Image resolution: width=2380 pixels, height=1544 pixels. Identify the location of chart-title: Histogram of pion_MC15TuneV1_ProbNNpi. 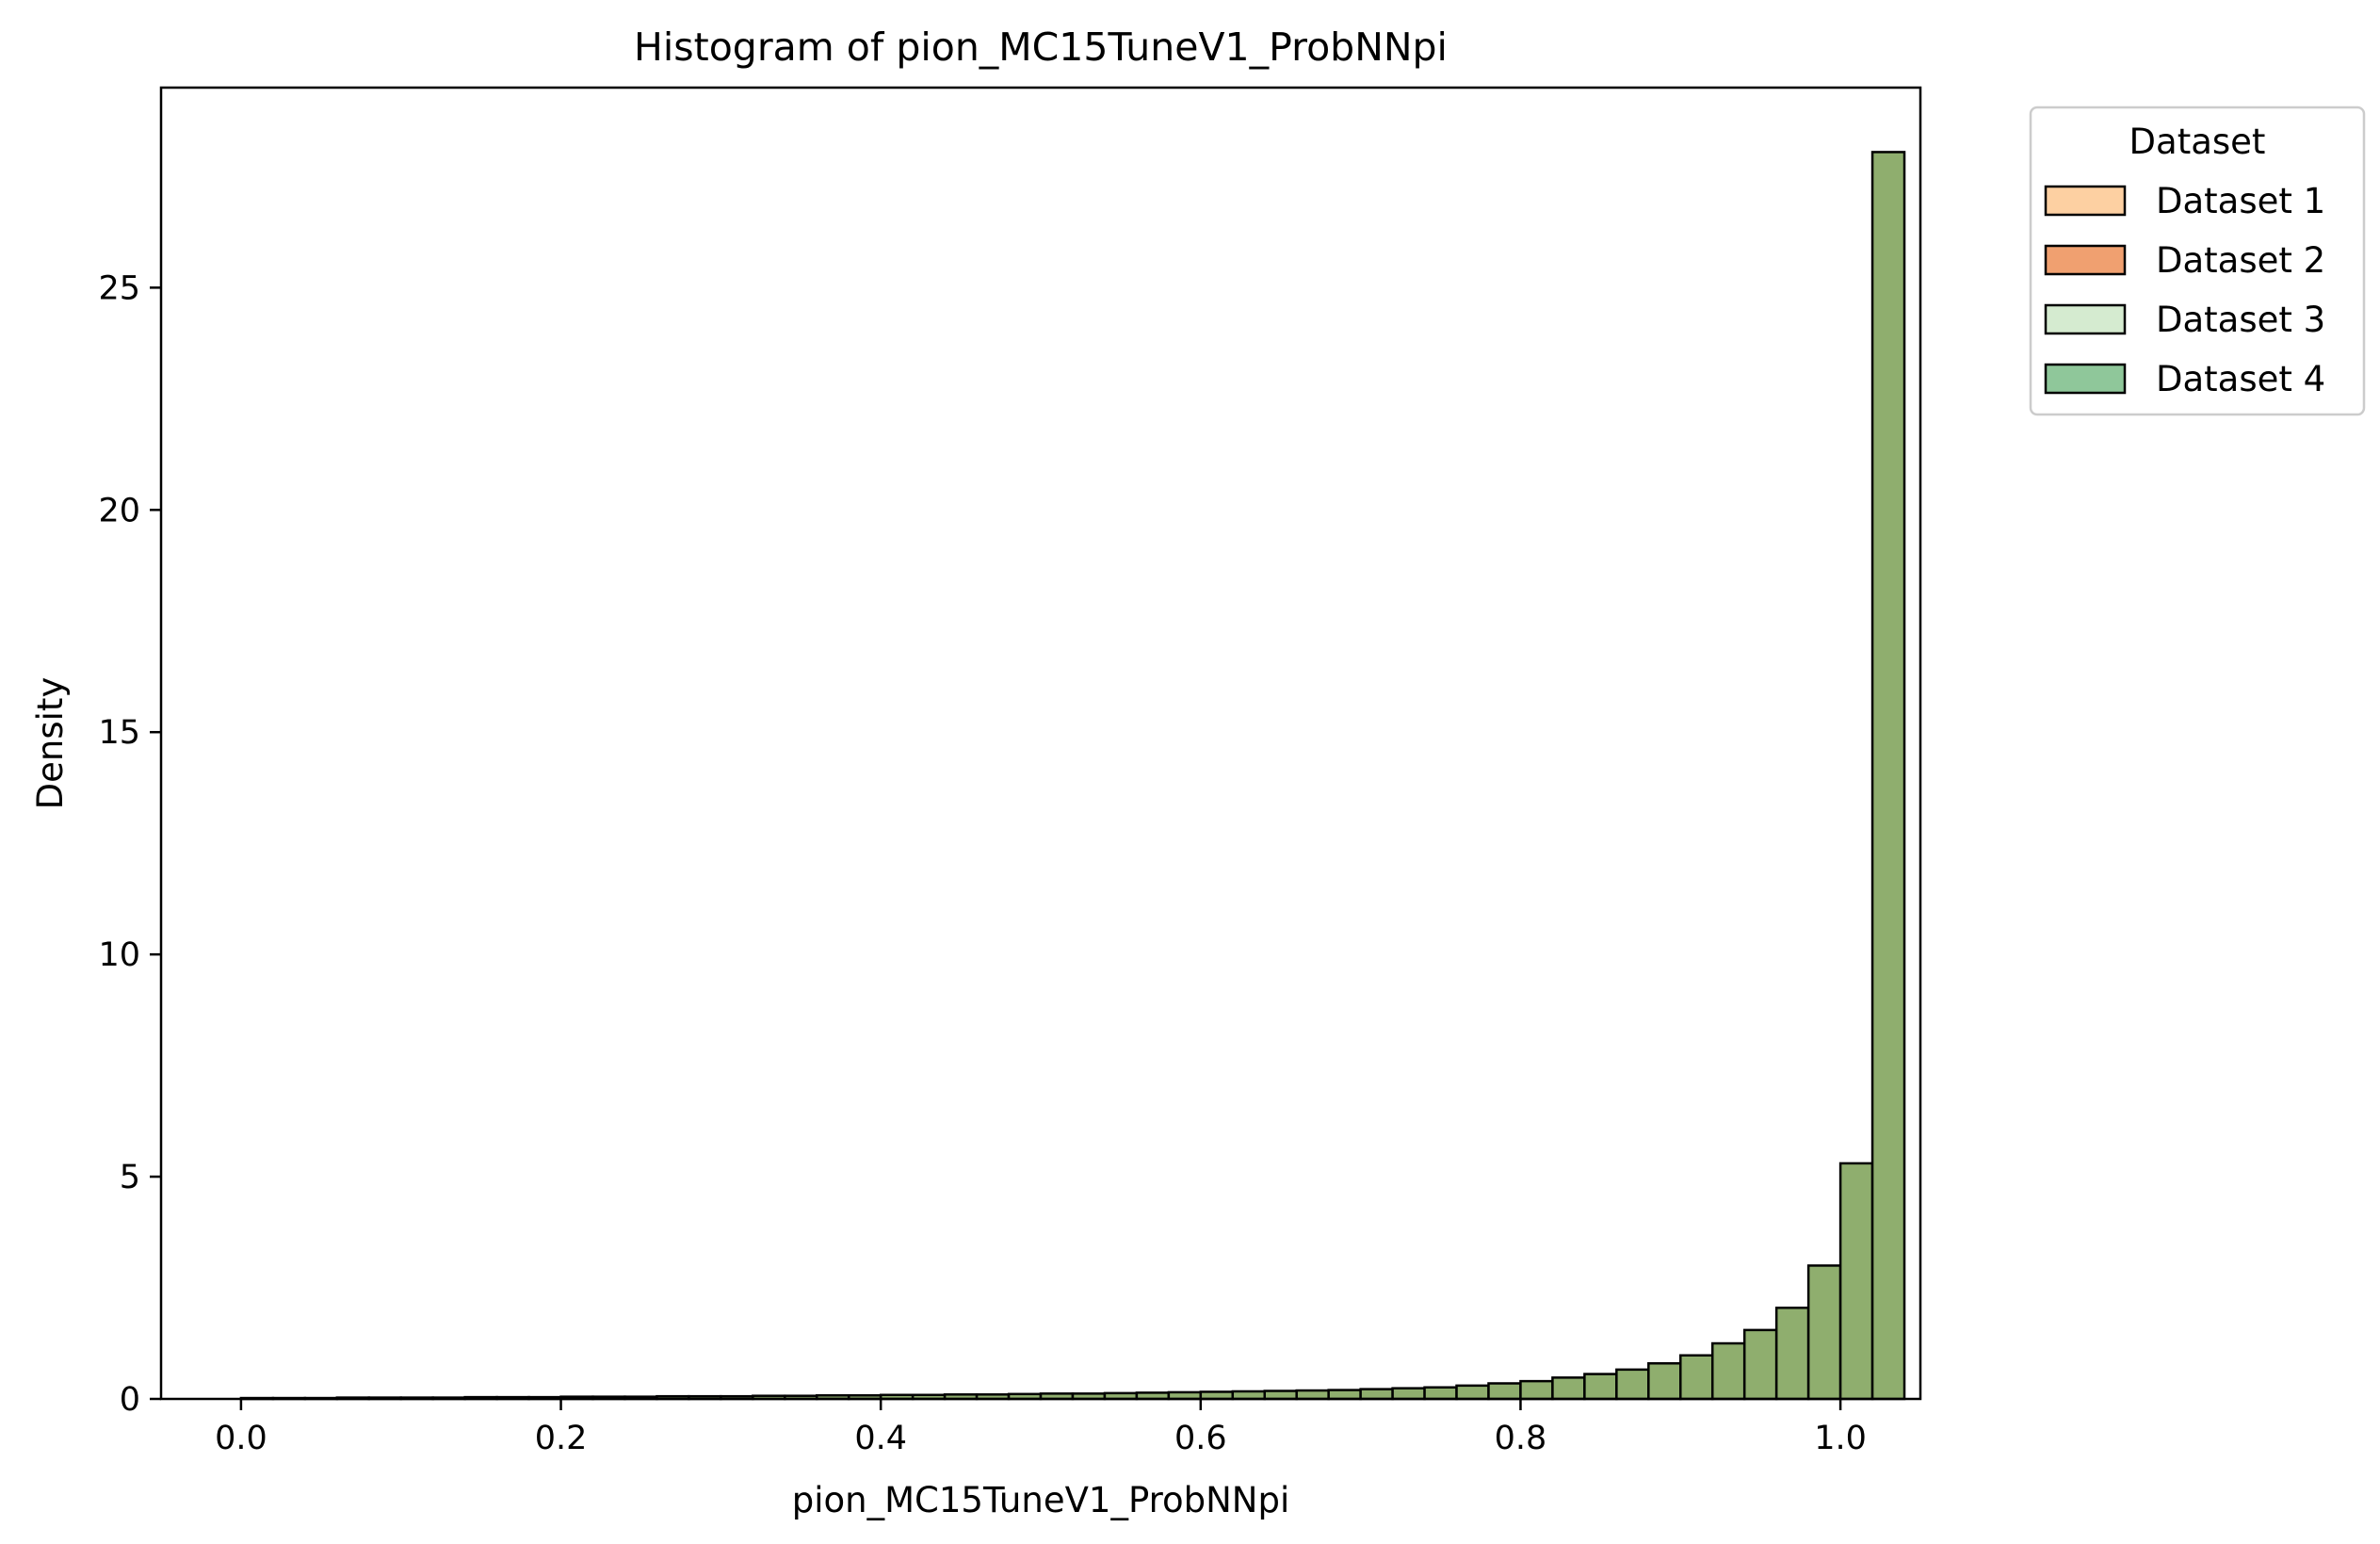
(1041, 47).